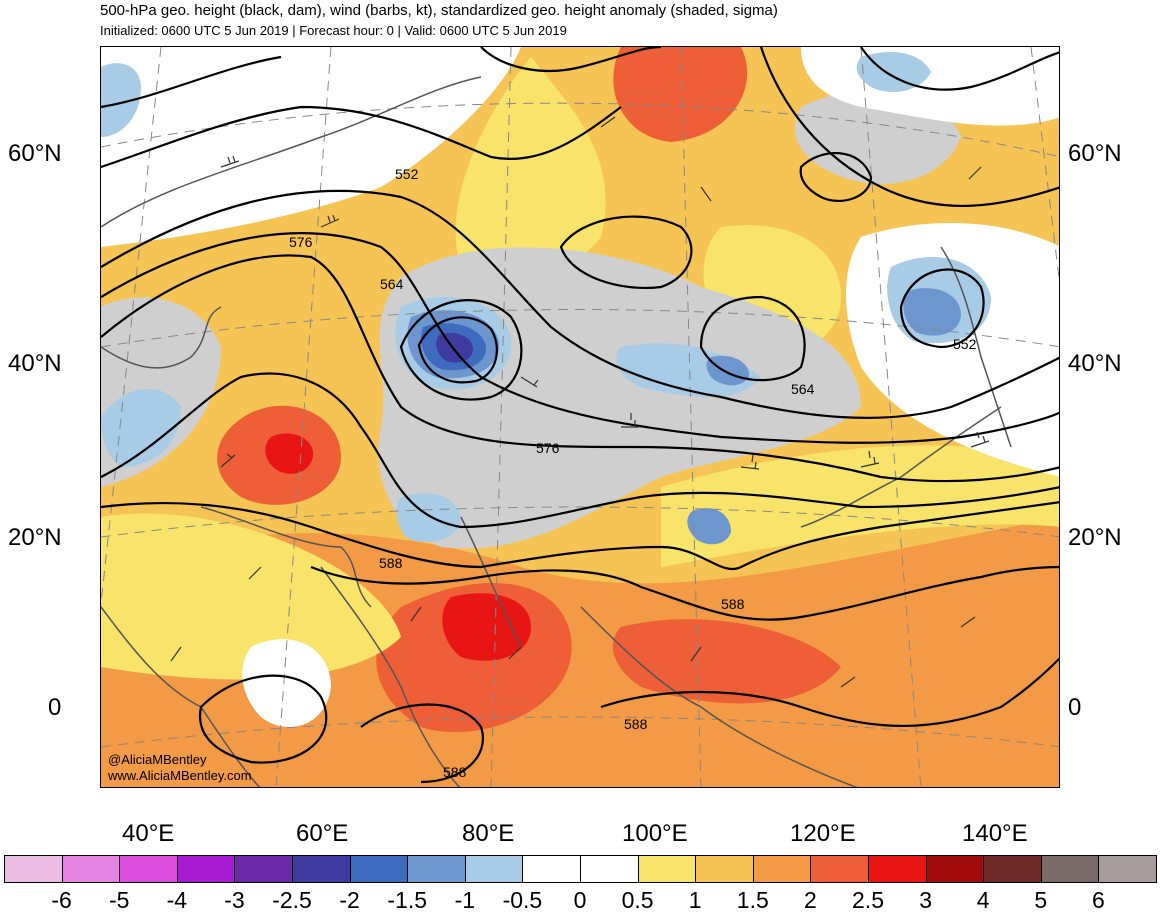  I want to click on lat-label-40n-right: 40°N, so click(1095, 363).